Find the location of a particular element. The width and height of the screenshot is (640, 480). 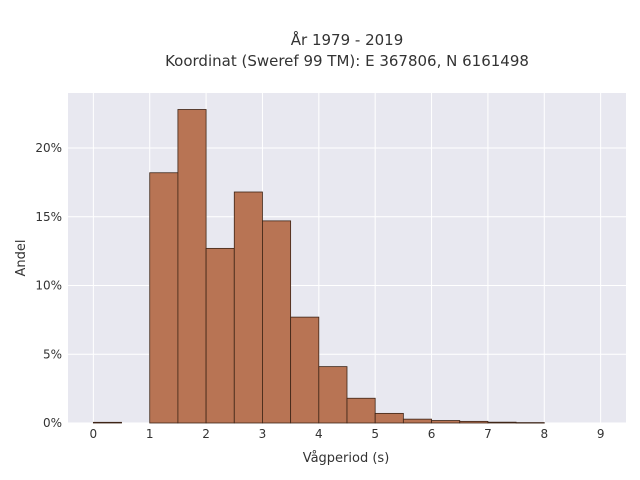

y-axis-label: Andel is located at coordinates (21, 258).